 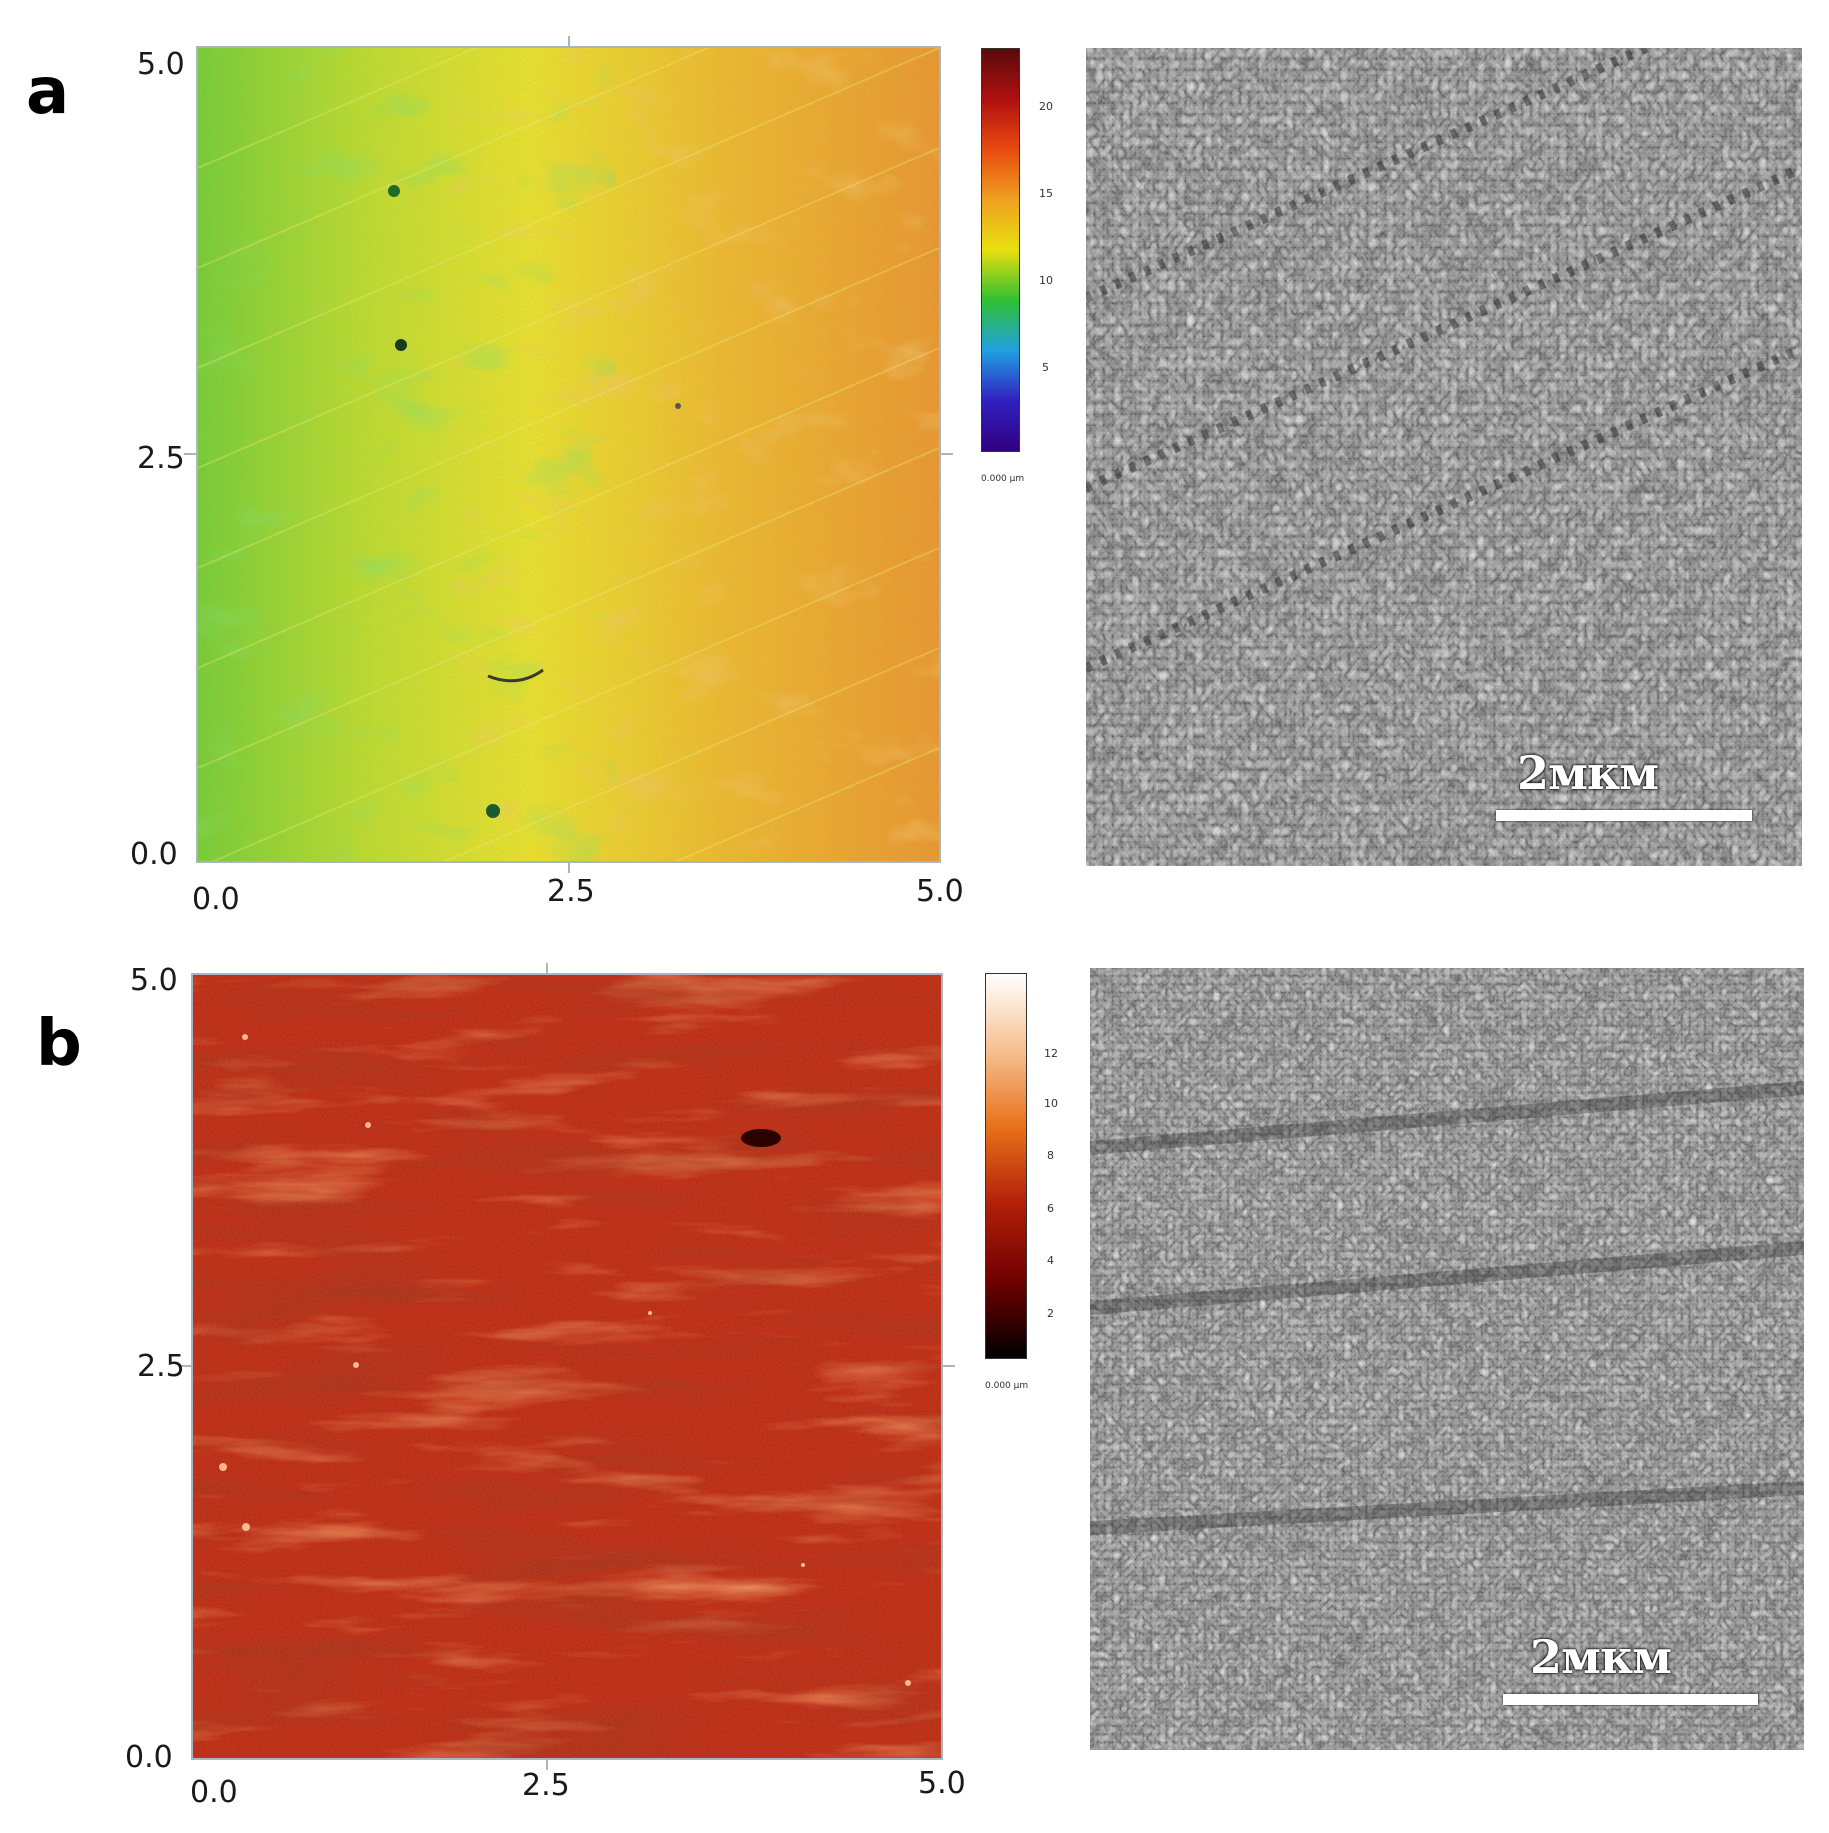 I want to click on scale-bar-label-b: 2мкм, so click(x=1601, y=1657).